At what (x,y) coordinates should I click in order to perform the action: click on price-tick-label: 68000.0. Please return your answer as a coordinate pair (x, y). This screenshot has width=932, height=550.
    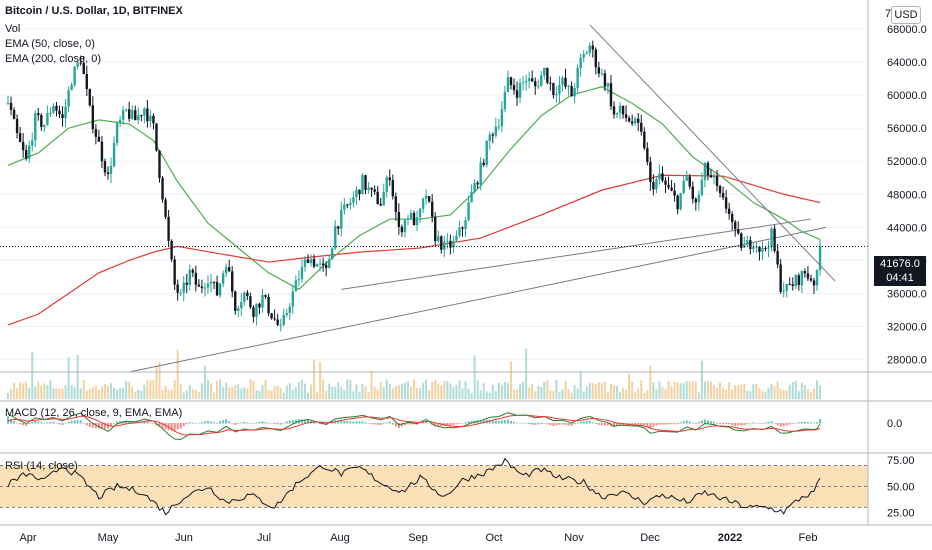
    Looking at the image, I should click on (907, 30).